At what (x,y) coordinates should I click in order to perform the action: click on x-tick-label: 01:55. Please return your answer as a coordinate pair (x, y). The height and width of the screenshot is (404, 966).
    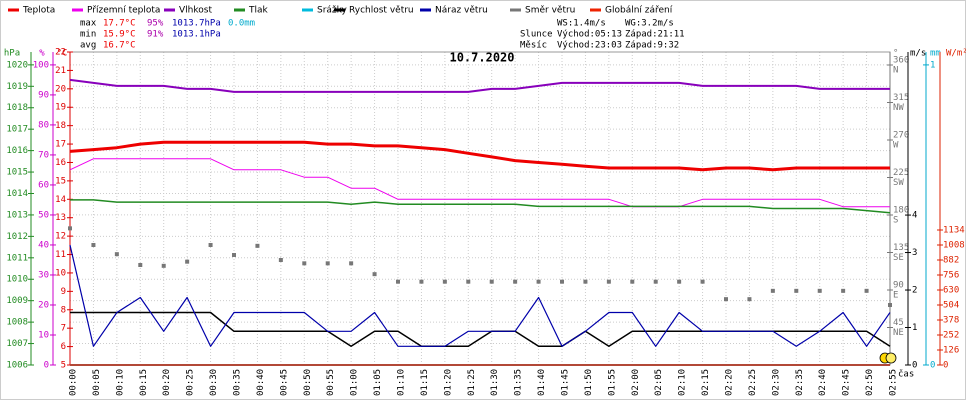
    Looking at the image, I should click on (612, 382).